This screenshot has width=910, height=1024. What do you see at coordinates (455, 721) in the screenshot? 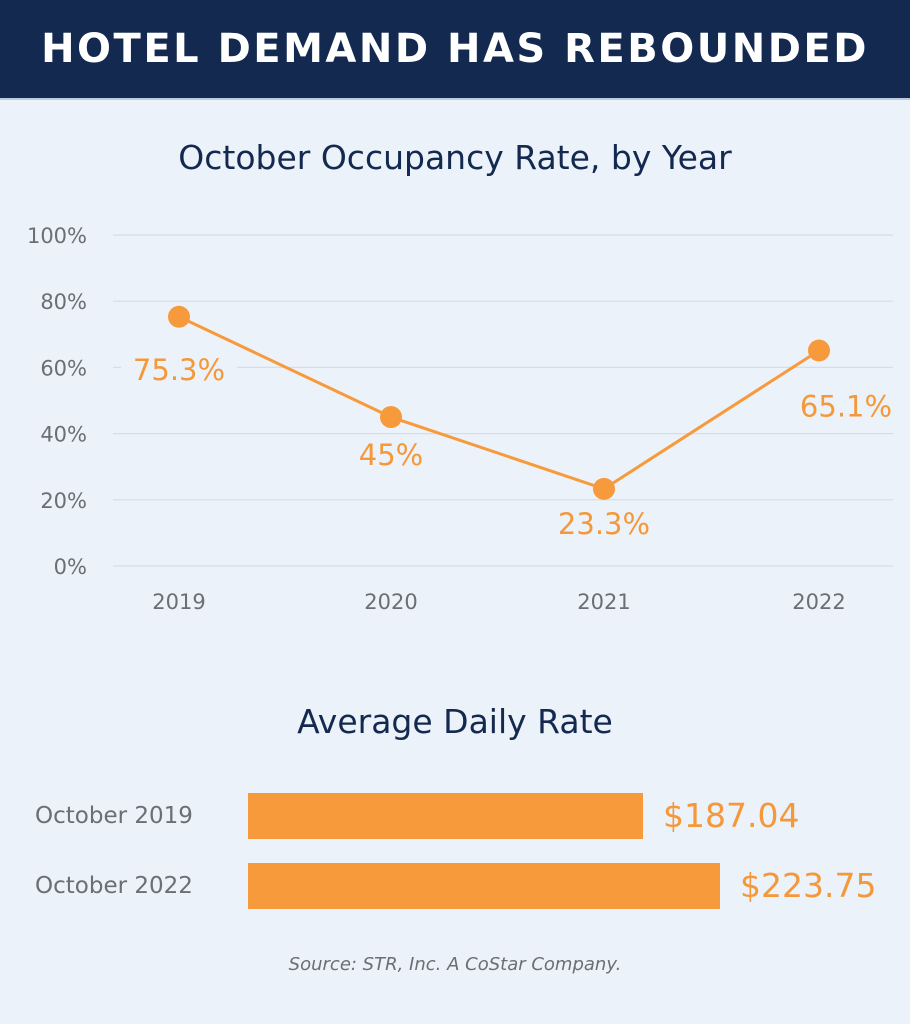
I see `bar-chart-title: Average Daily Rate` at bounding box center [455, 721].